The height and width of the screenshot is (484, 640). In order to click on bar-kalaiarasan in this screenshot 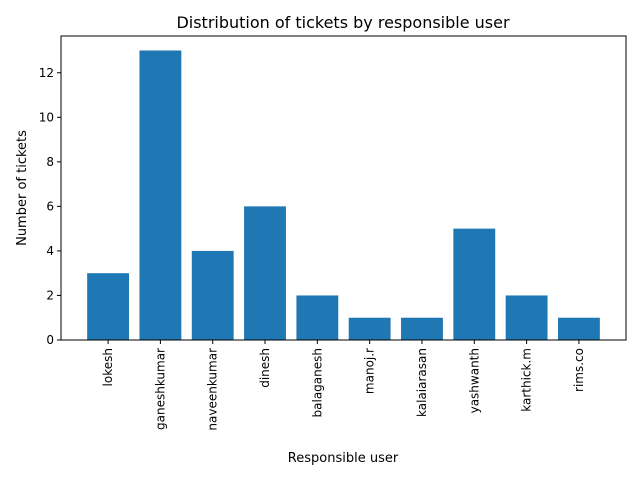, I will do `click(422, 328)`.